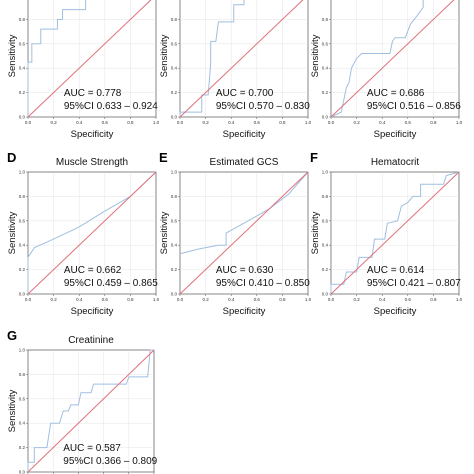 The width and height of the screenshot is (474, 474). I want to click on ci-label: 95%CI 0.459 – 0.865, so click(111, 283).